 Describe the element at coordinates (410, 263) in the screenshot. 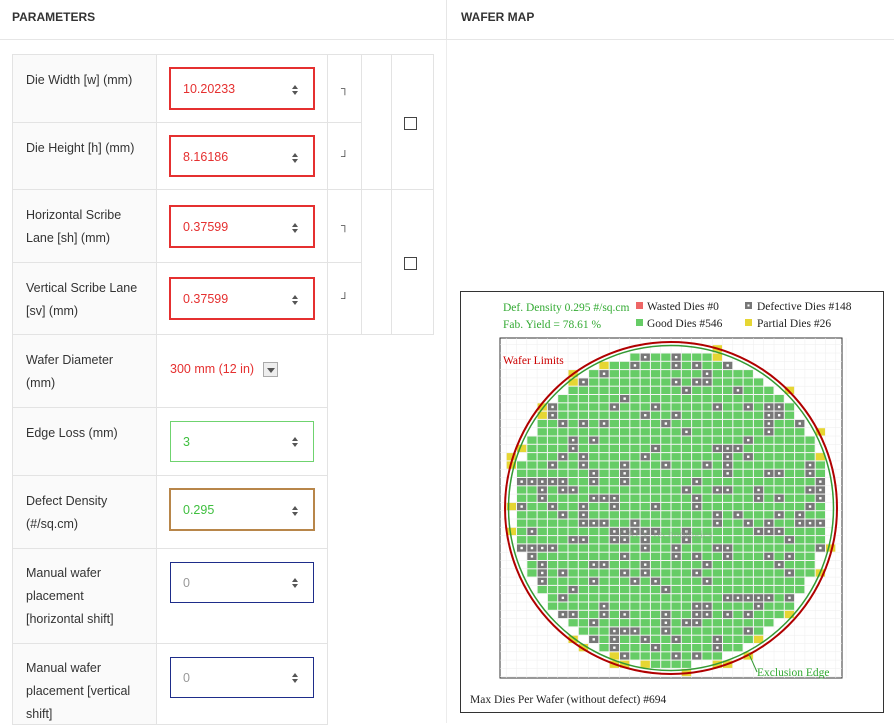

I see `scribe-lock-checkbox` at that location.